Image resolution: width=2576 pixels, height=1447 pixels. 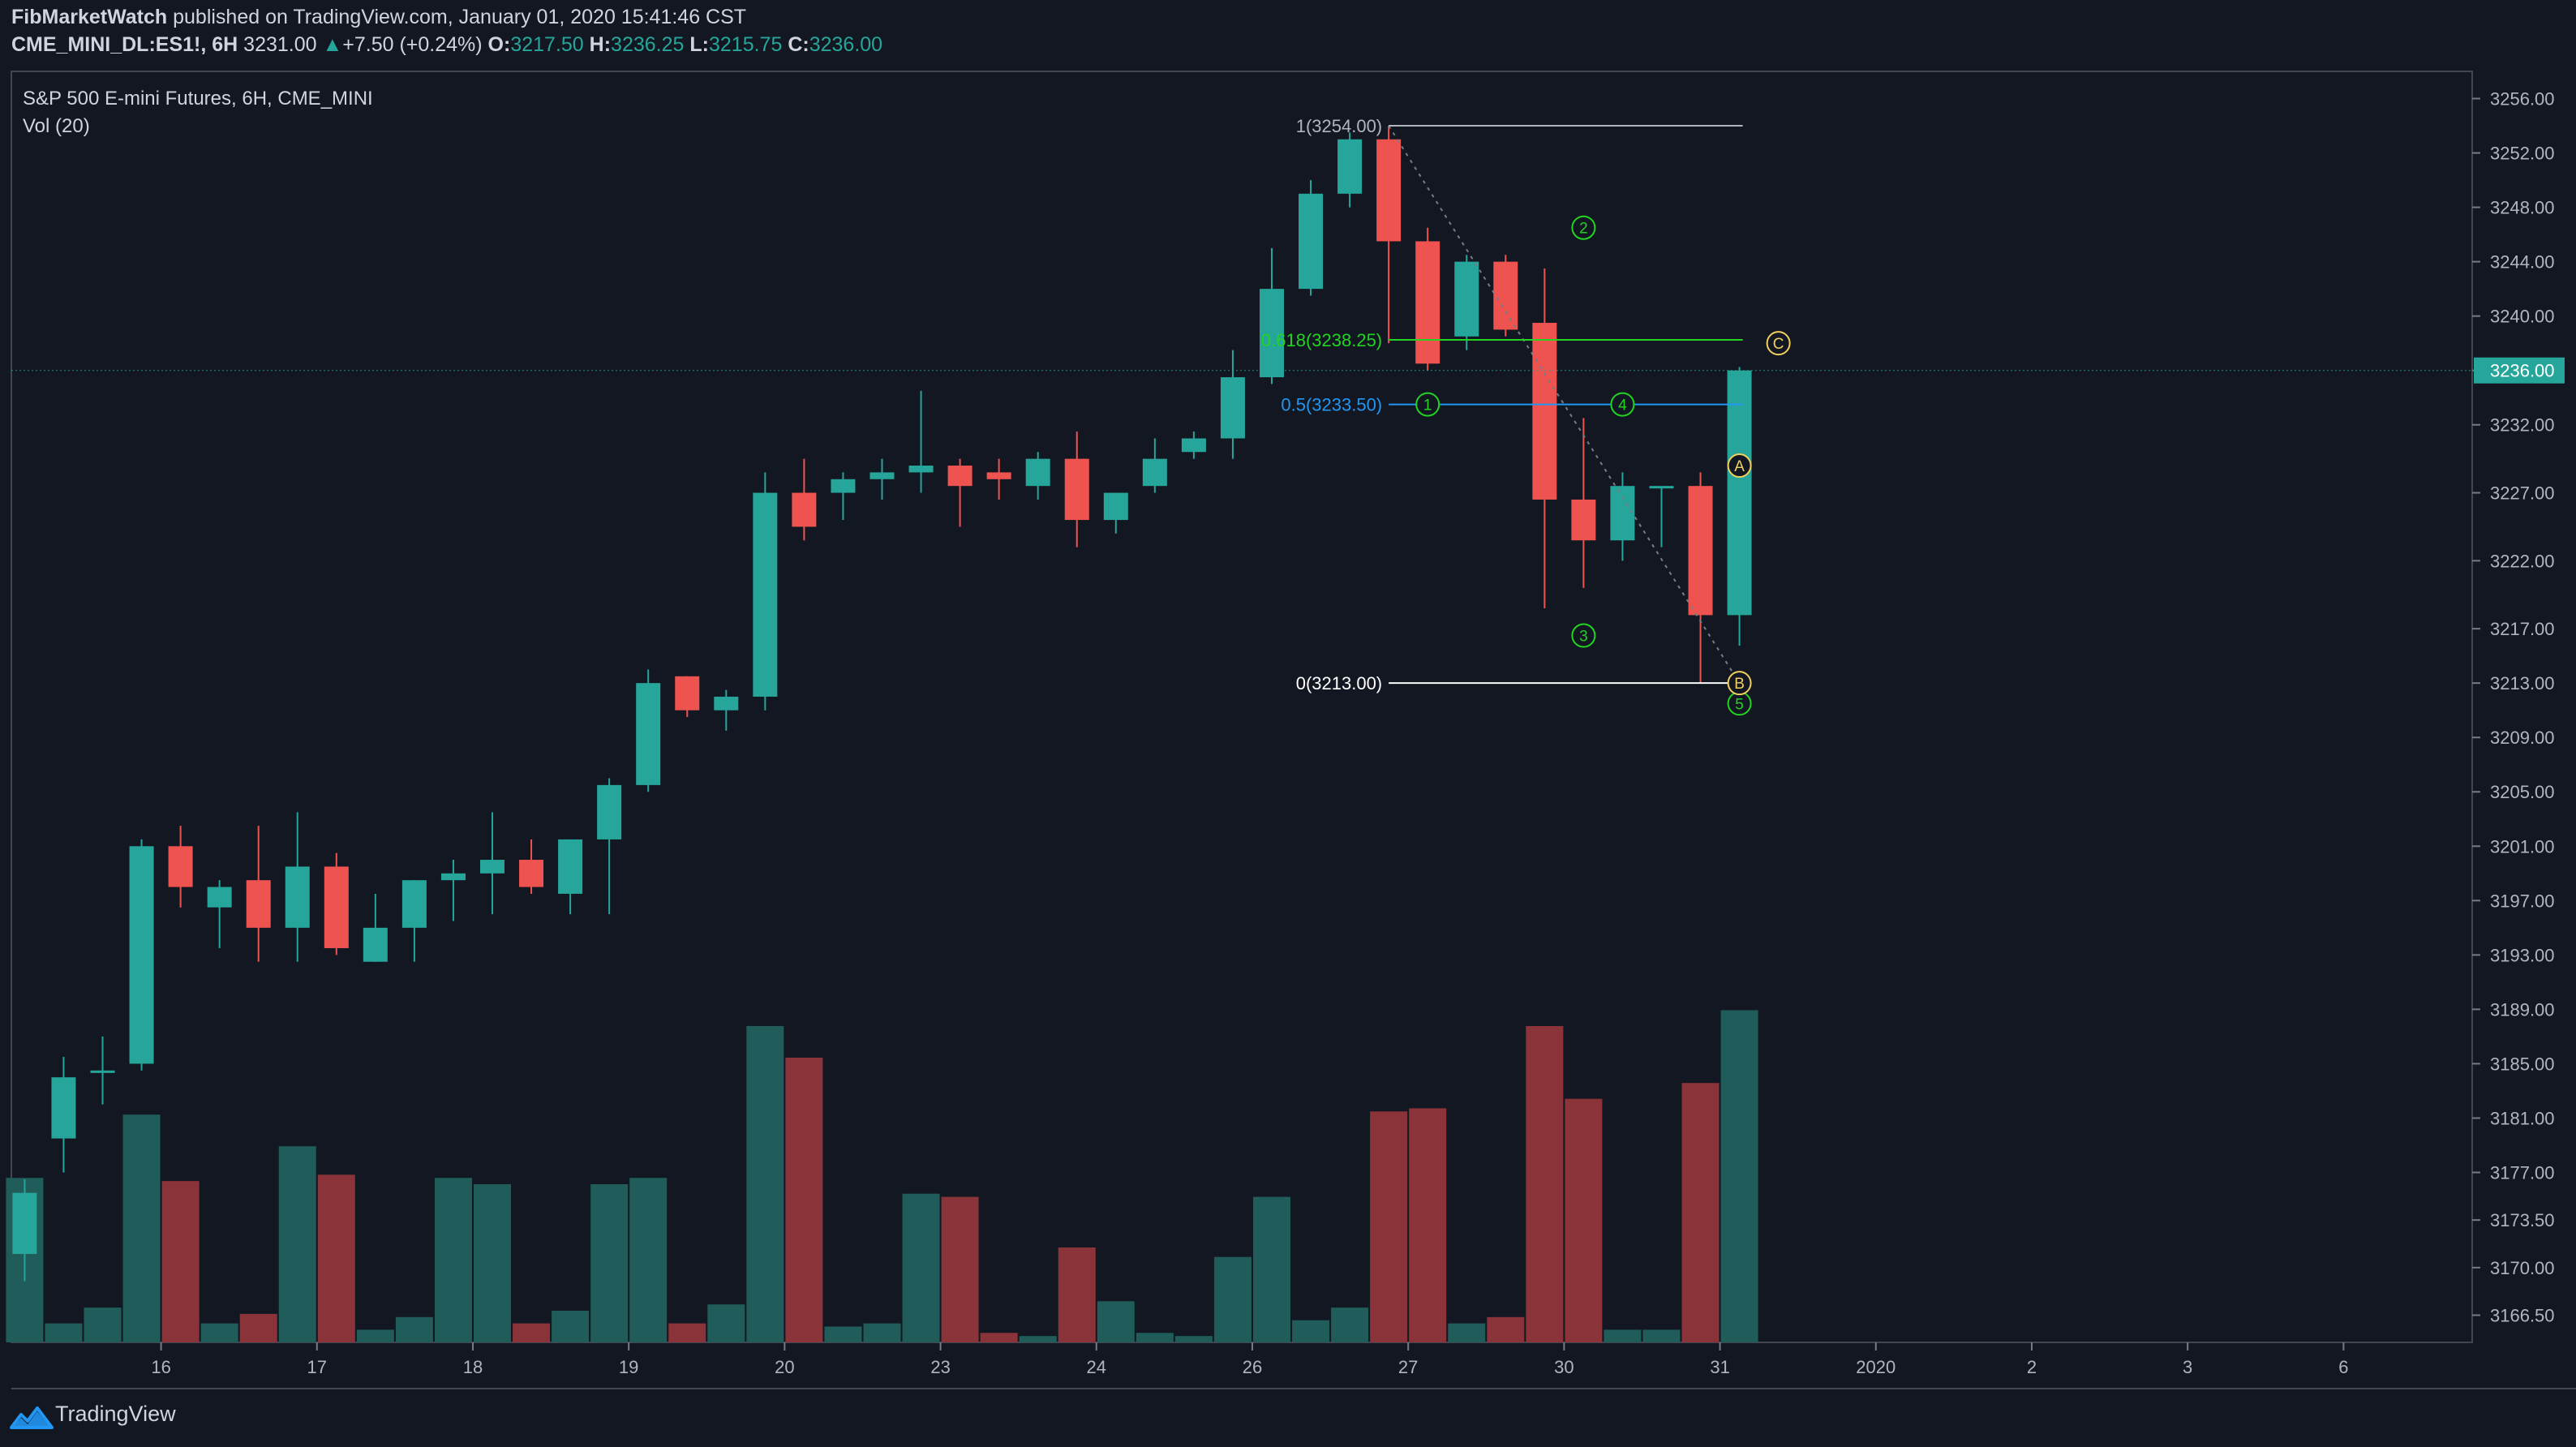 What do you see at coordinates (2343, 1367) in the screenshot?
I see `time-tick-label: 6` at bounding box center [2343, 1367].